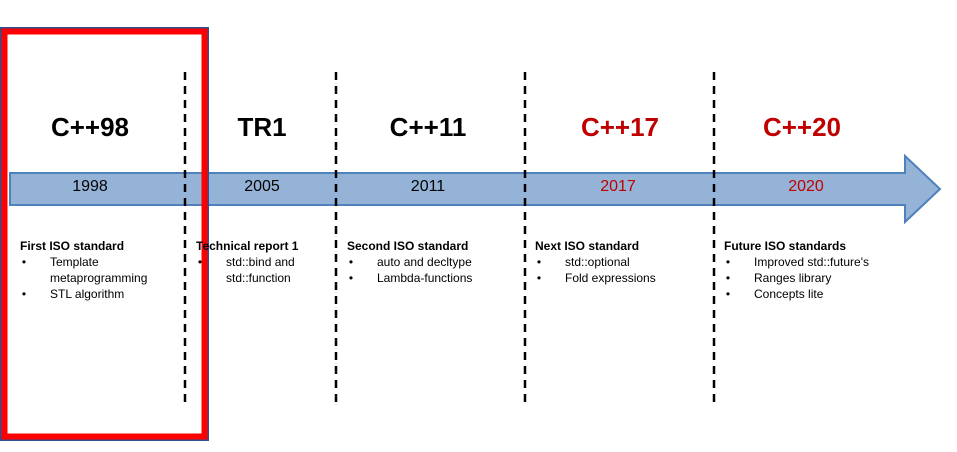  What do you see at coordinates (90, 186) in the screenshot?
I see `year-label-1998: 1998` at bounding box center [90, 186].